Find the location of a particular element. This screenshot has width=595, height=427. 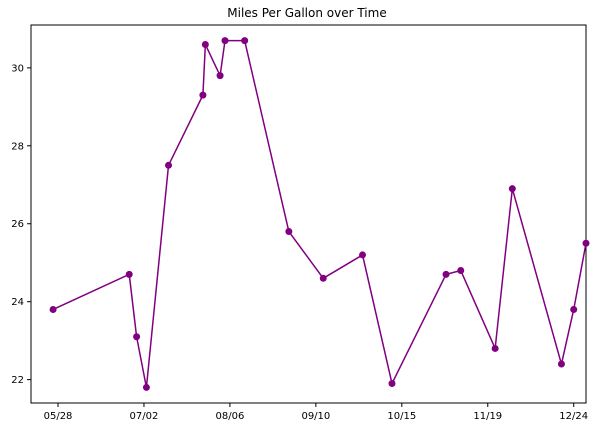

y-tick-label: 24 is located at coordinates (17, 302).